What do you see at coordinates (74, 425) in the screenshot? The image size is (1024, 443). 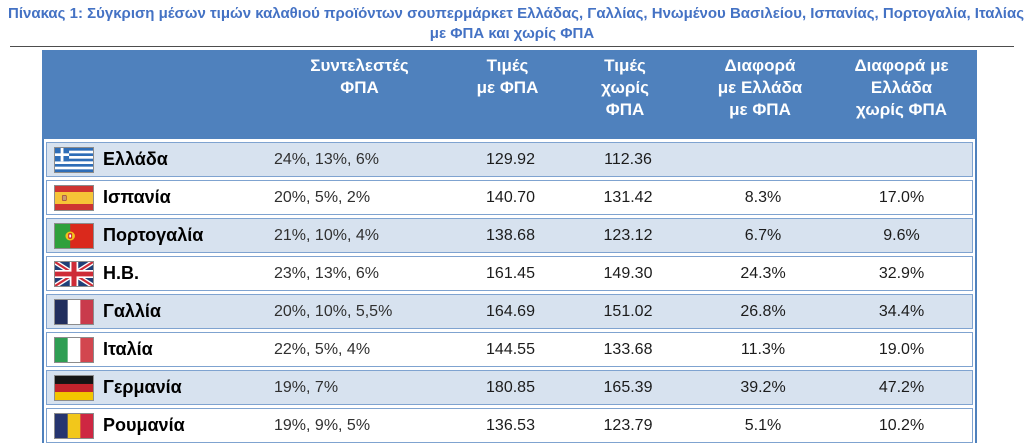 I see `flag-romania-icon` at bounding box center [74, 425].